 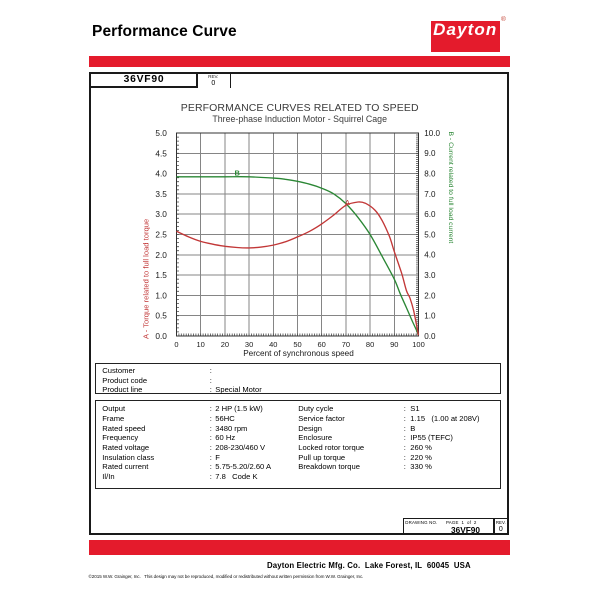 I want to click on svg-text: 70, so click(x=346, y=344).